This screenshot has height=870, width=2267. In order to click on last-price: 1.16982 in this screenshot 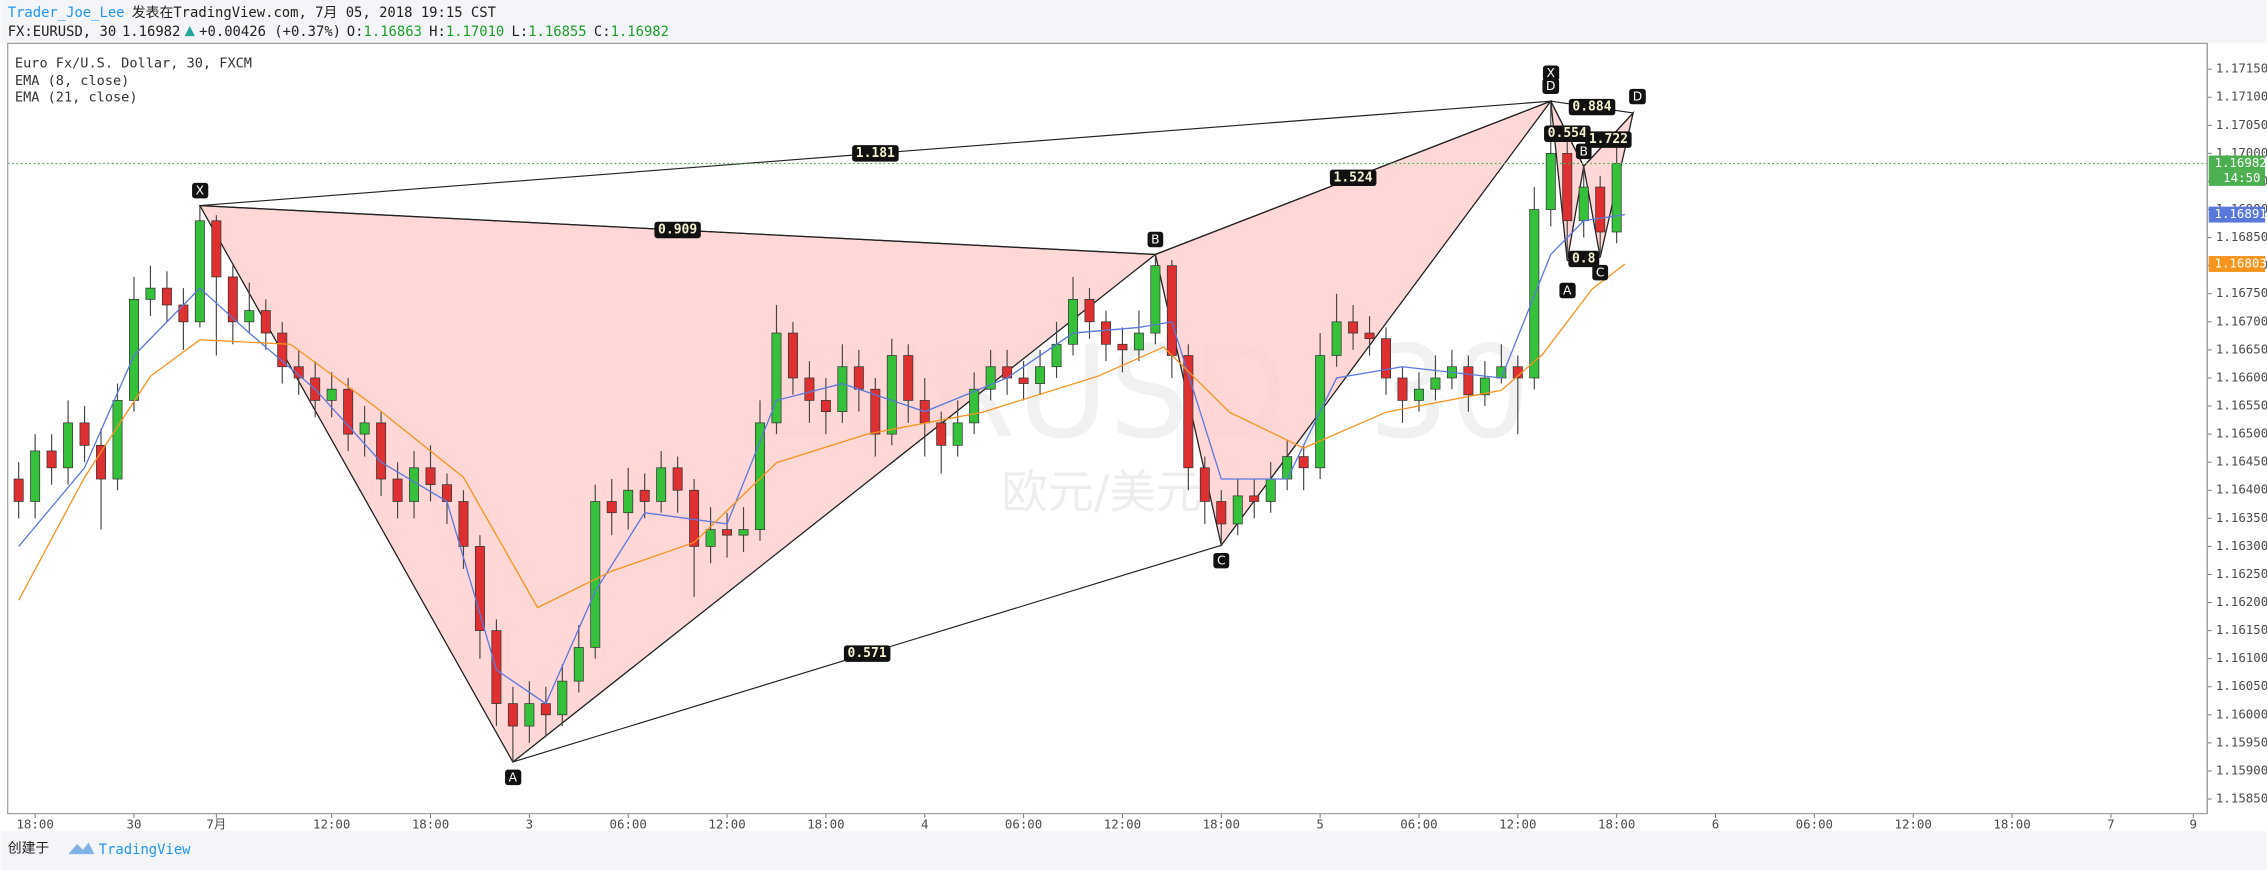, I will do `click(151, 32)`.